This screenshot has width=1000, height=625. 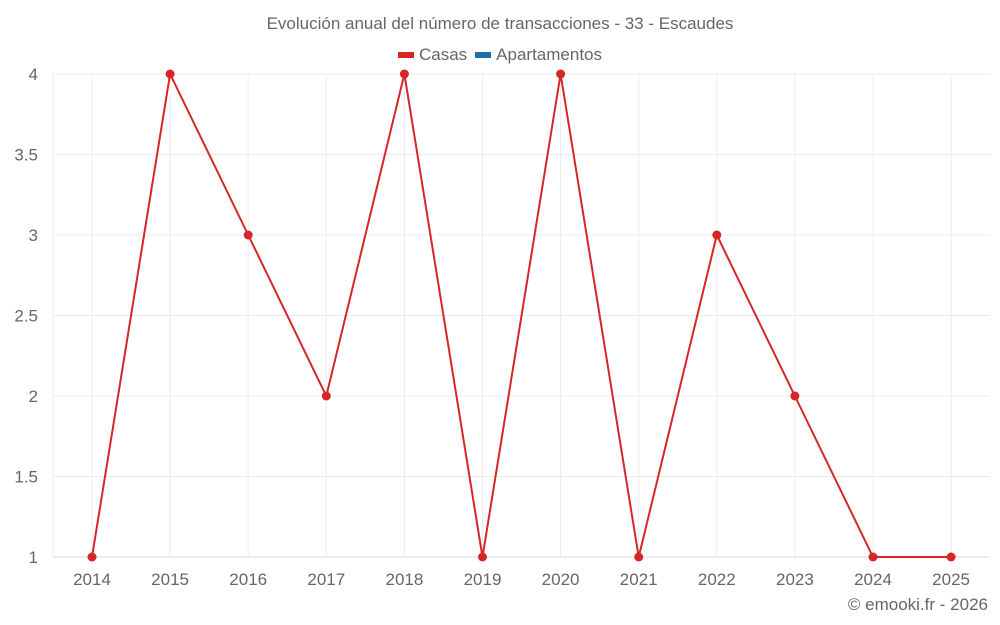 What do you see at coordinates (717, 579) in the screenshot?
I see `x-tick-label: 2022` at bounding box center [717, 579].